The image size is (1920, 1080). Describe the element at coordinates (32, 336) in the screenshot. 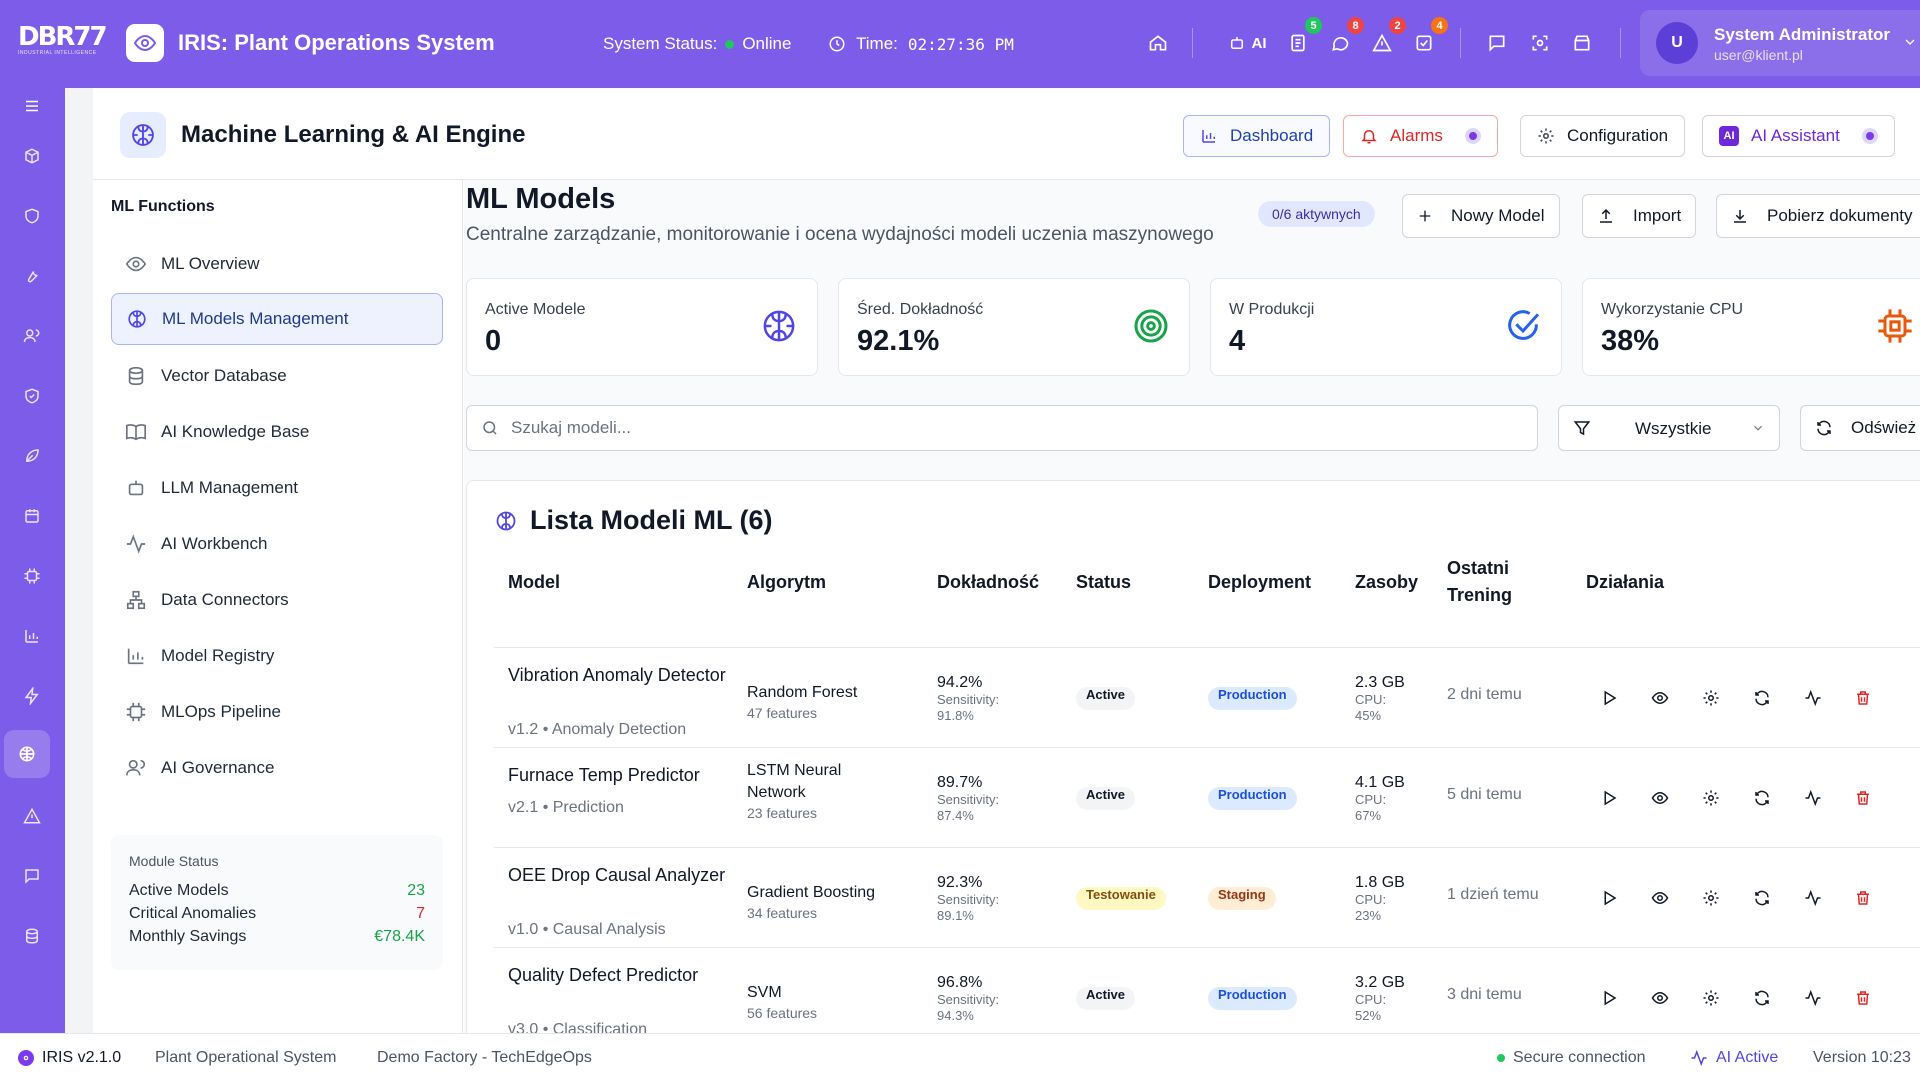

I see `users-icon` at that location.